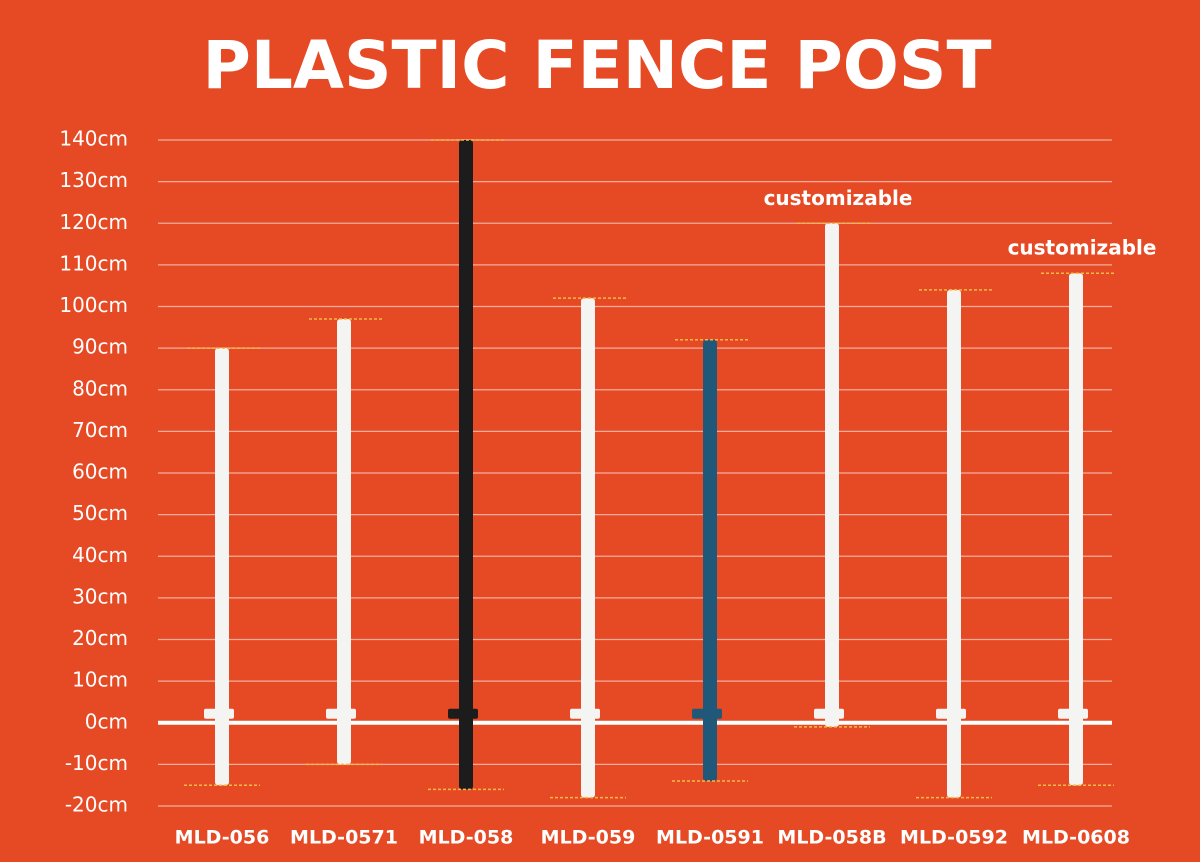 The width and height of the screenshot is (1200, 862). Describe the element at coordinates (100, 638) in the screenshot. I see `y-tick-label: 20cm` at that location.